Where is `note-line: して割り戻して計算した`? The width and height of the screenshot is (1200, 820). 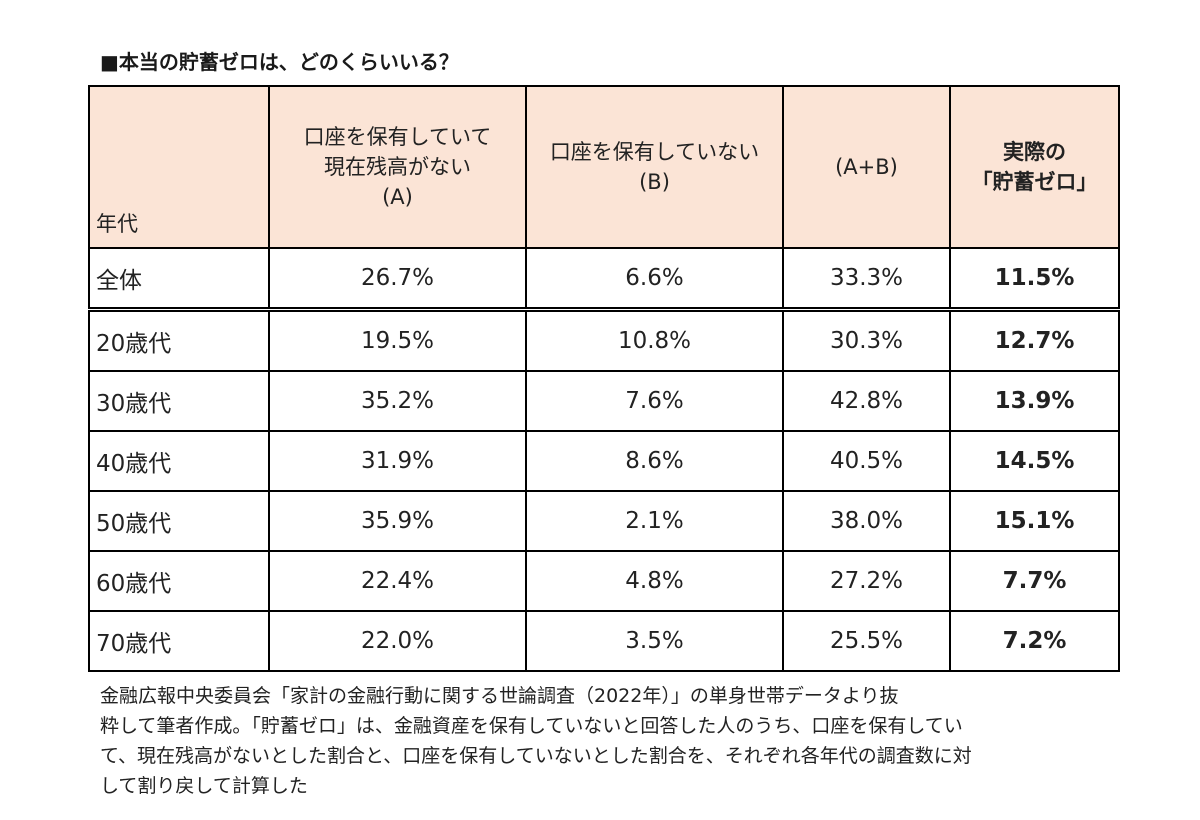
note-line: して割り戻して計算した is located at coordinates (204, 786).